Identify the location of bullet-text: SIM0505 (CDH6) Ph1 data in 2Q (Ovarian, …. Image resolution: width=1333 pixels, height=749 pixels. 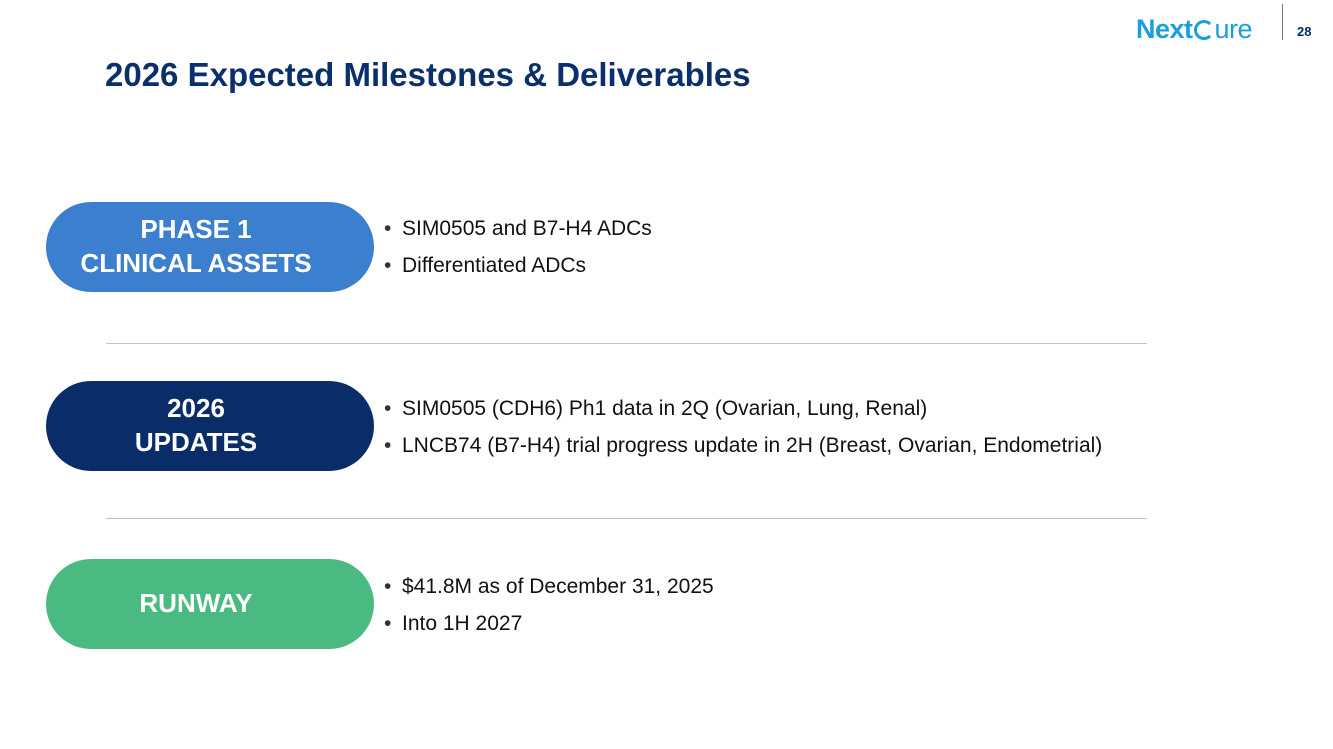
(665, 408).